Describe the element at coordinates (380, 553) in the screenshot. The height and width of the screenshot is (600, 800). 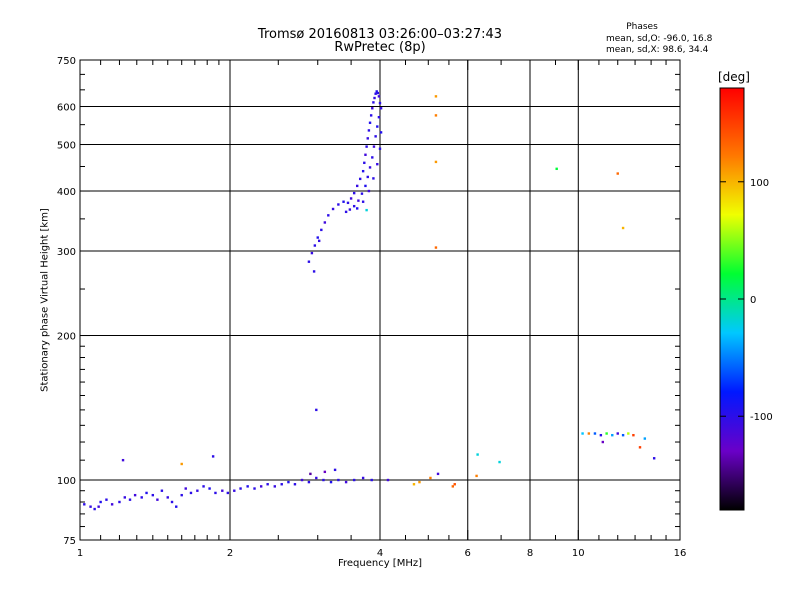
I see `x-tick-label: 4` at that location.